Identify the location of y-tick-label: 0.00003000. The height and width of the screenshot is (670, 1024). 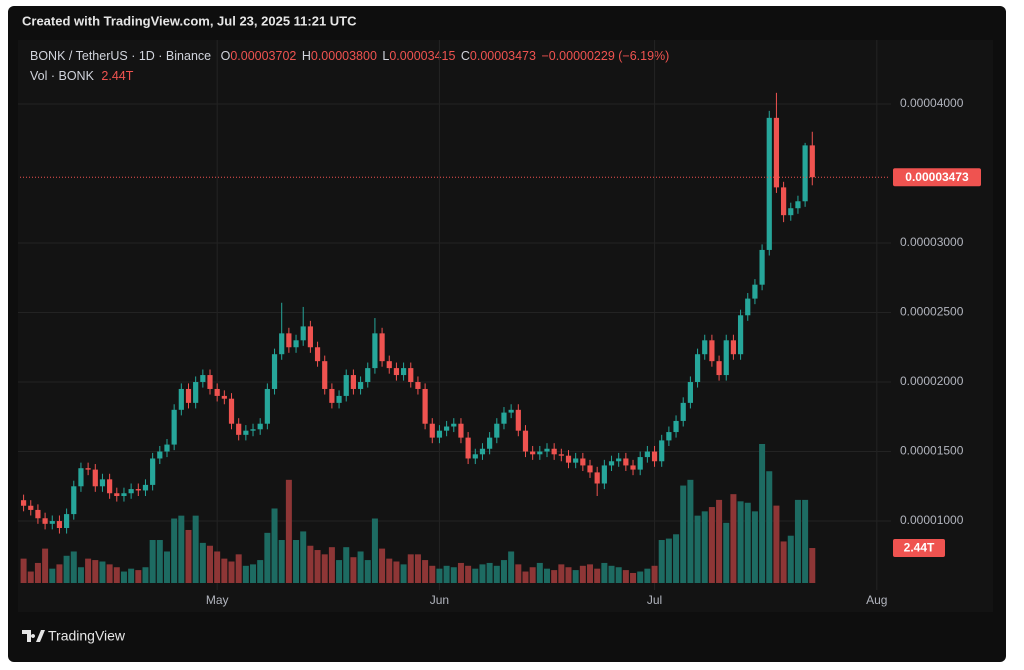
(932, 242).